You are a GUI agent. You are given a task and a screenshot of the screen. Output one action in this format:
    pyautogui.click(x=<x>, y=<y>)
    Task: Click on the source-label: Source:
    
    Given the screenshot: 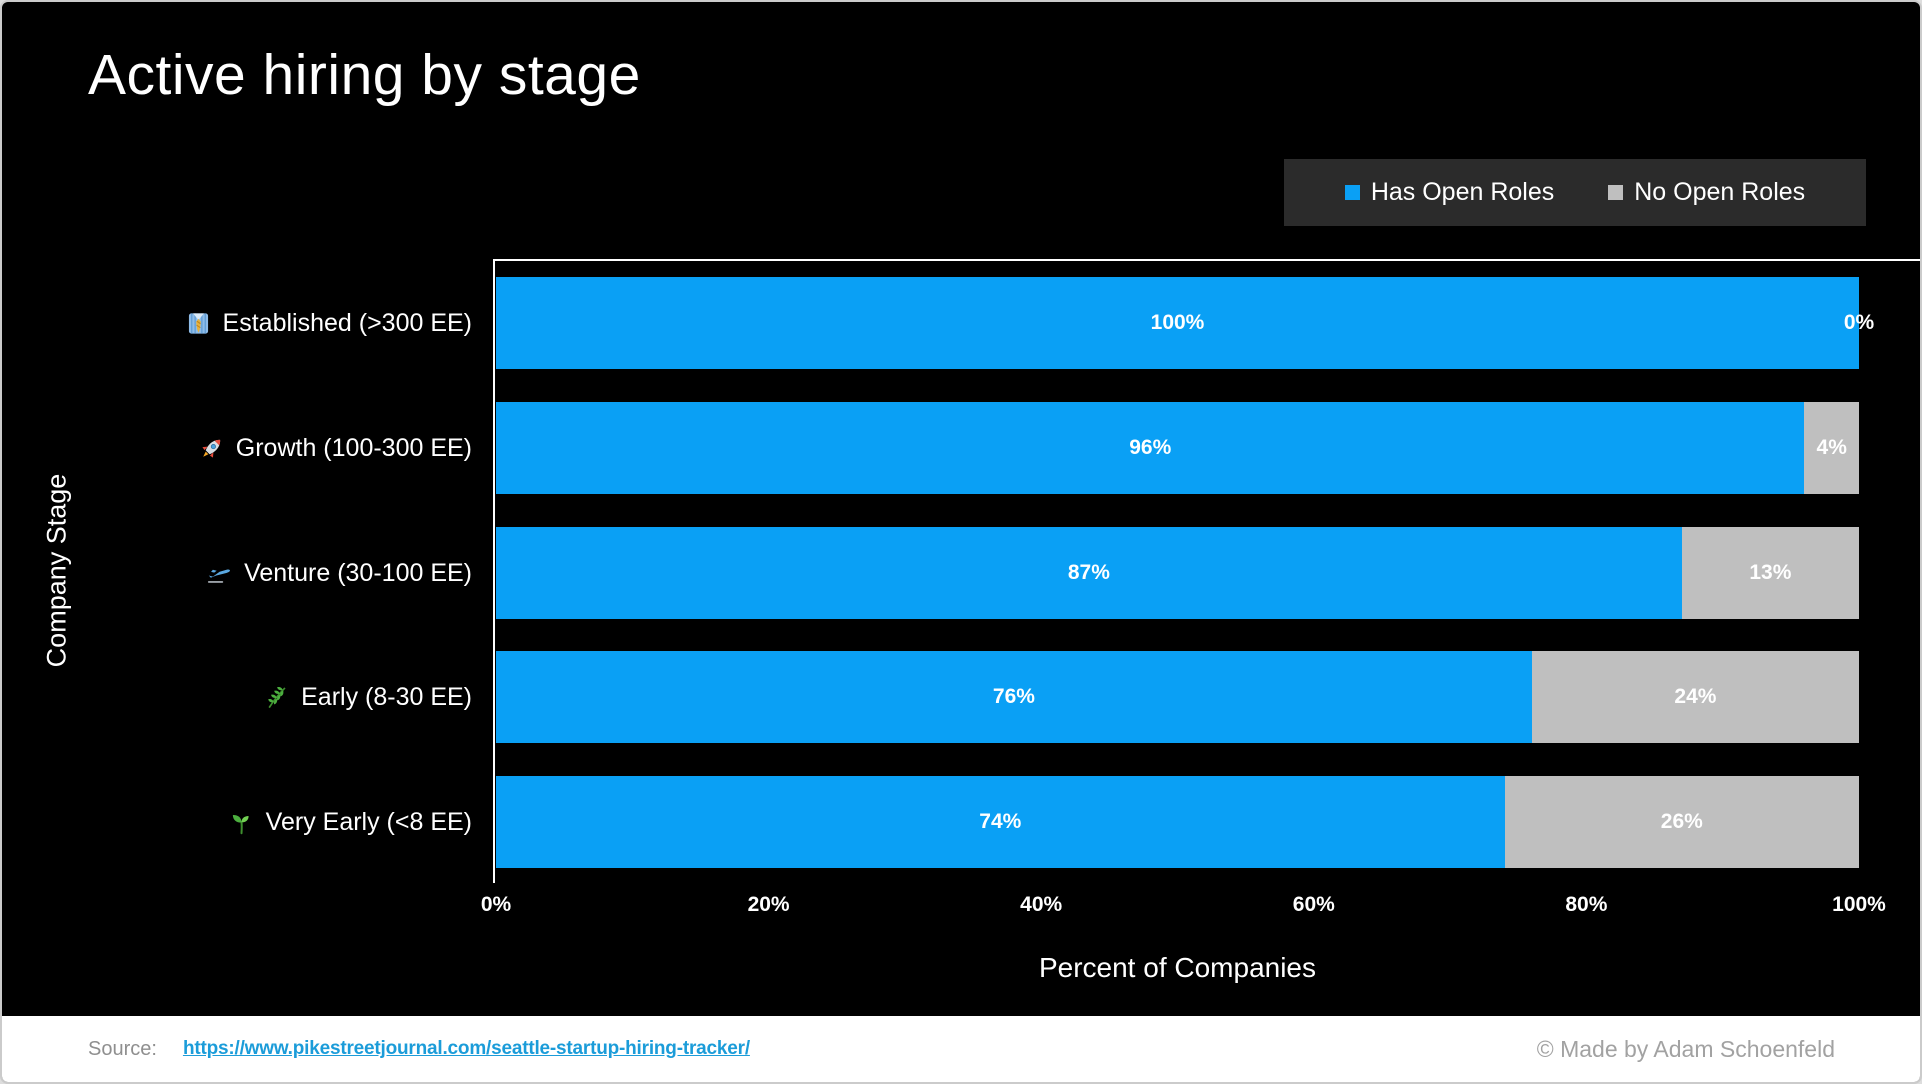 What is the action you would take?
    pyautogui.click(x=122, y=1048)
    